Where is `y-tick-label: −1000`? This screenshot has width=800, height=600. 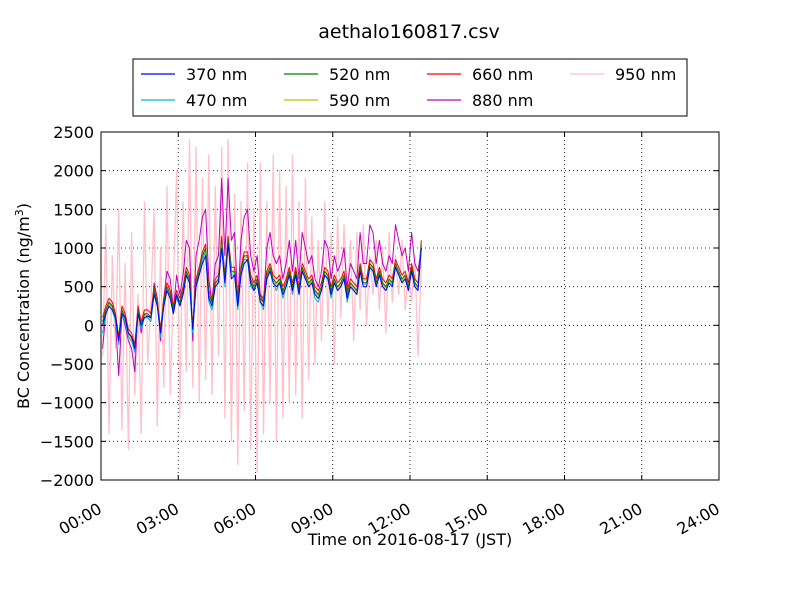 y-tick-label: −1000 is located at coordinates (67, 403).